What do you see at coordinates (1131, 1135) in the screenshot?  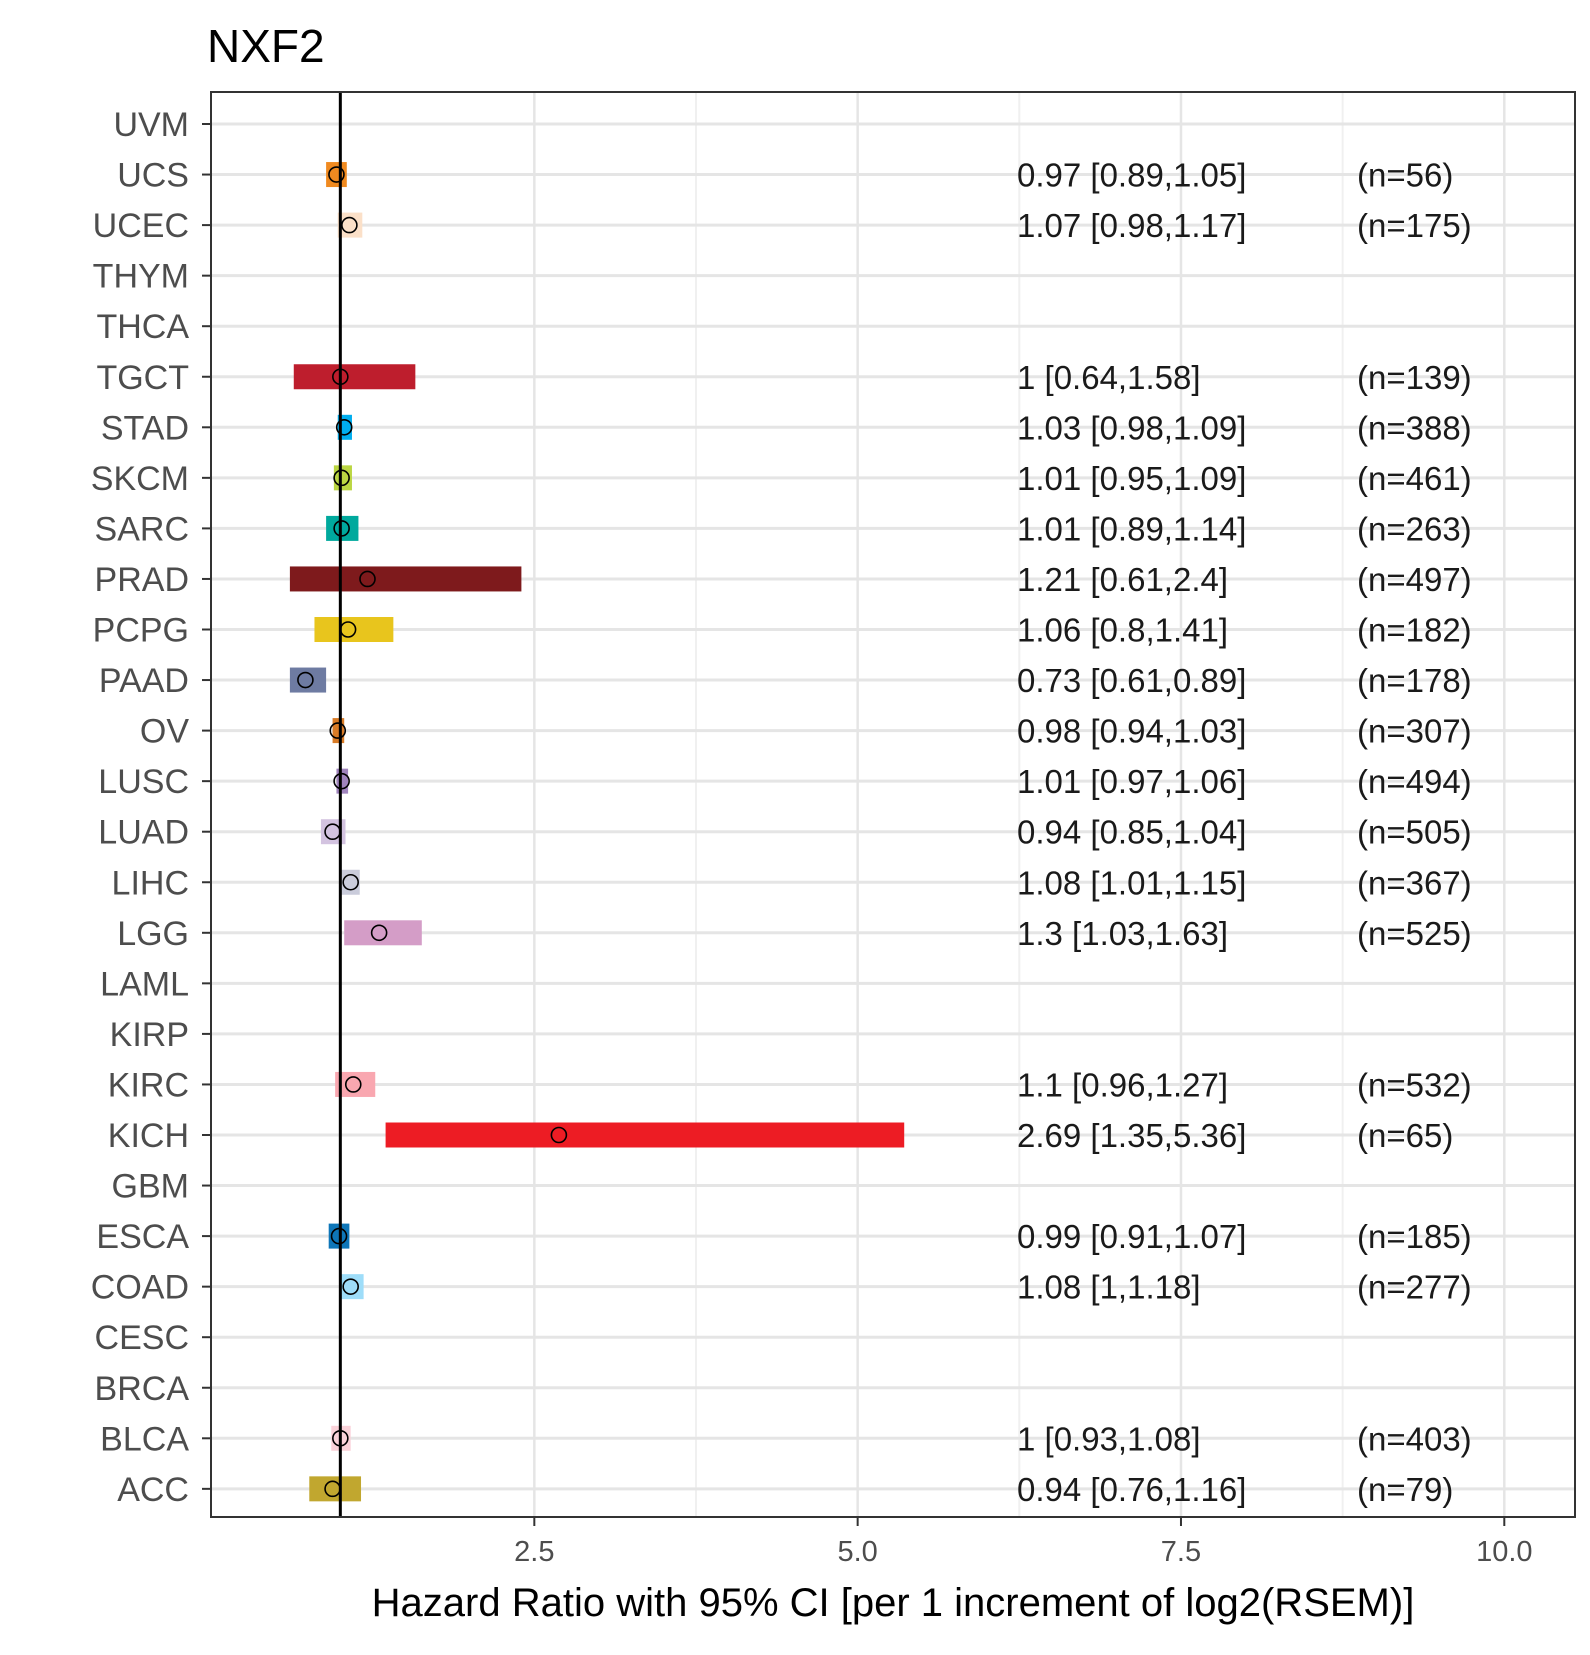 I see `hr-label-kich: 2.69 [1.35,5.36]` at bounding box center [1131, 1135].